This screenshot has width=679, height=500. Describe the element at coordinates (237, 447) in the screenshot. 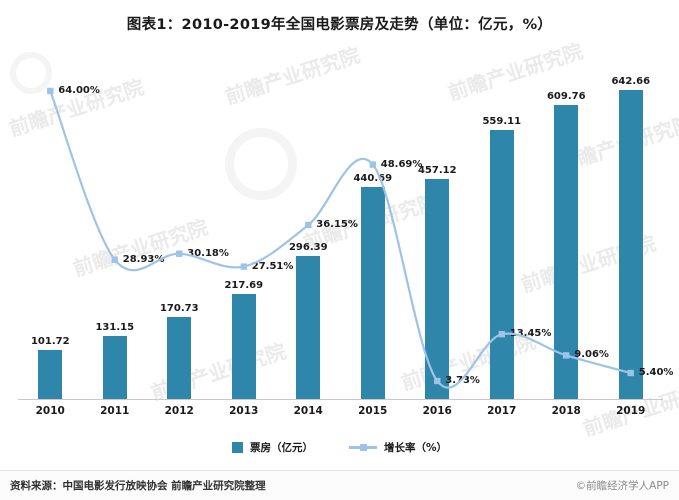

I see `boxoffice-swatch-icon` at that location.